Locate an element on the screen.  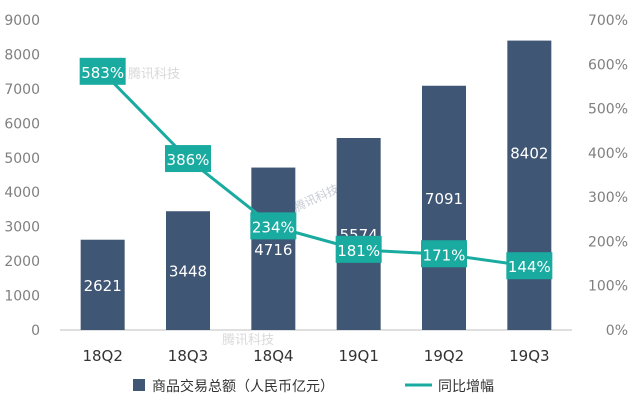
bar-18Q3 is located at coordinates (188, 270).